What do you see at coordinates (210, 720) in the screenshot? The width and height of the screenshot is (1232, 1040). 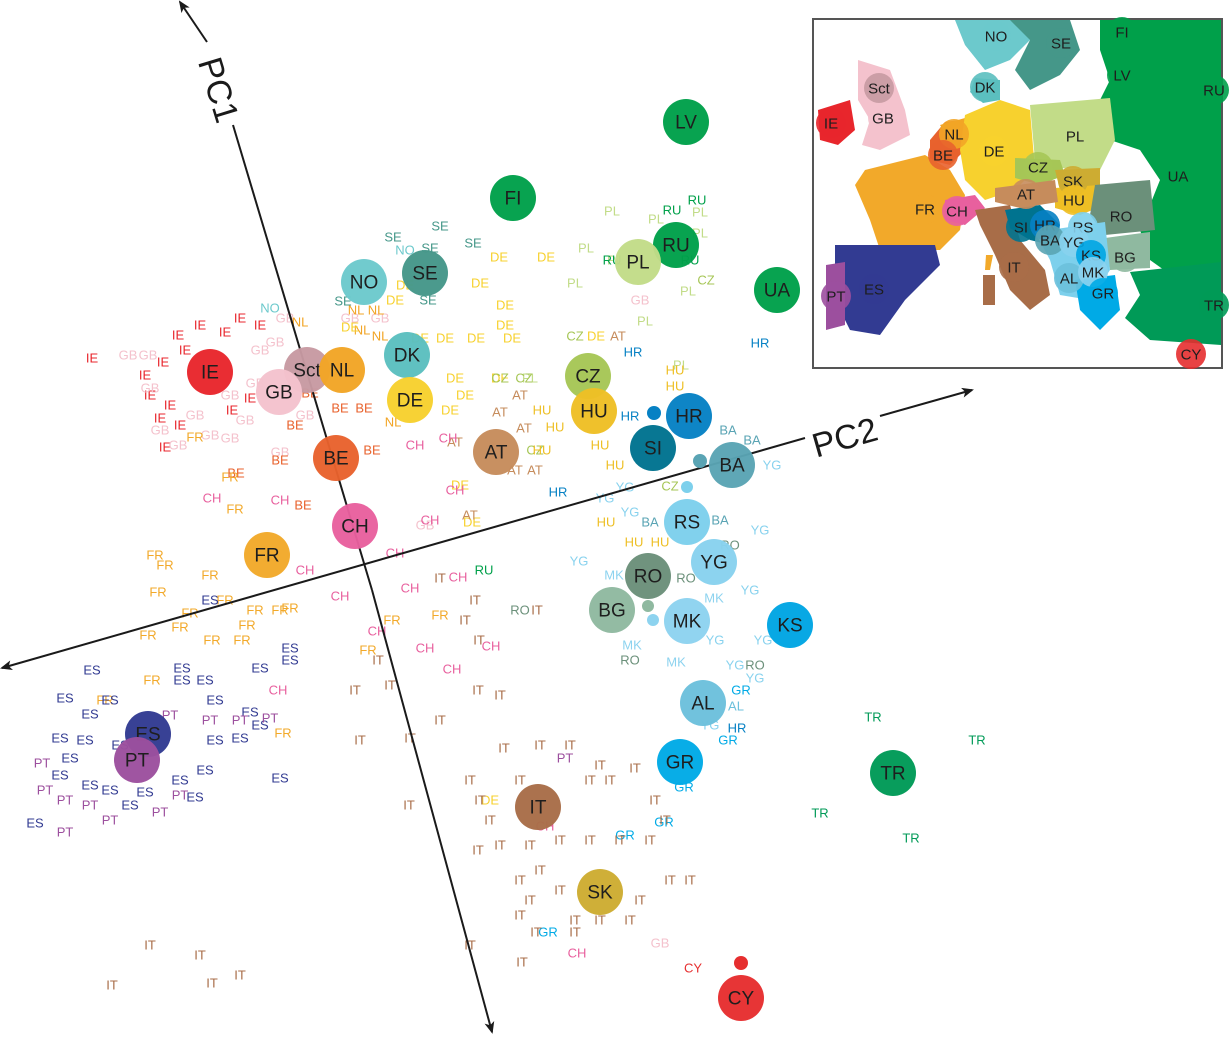 I see `sample-label: PT` at bounding box center [210, 720].